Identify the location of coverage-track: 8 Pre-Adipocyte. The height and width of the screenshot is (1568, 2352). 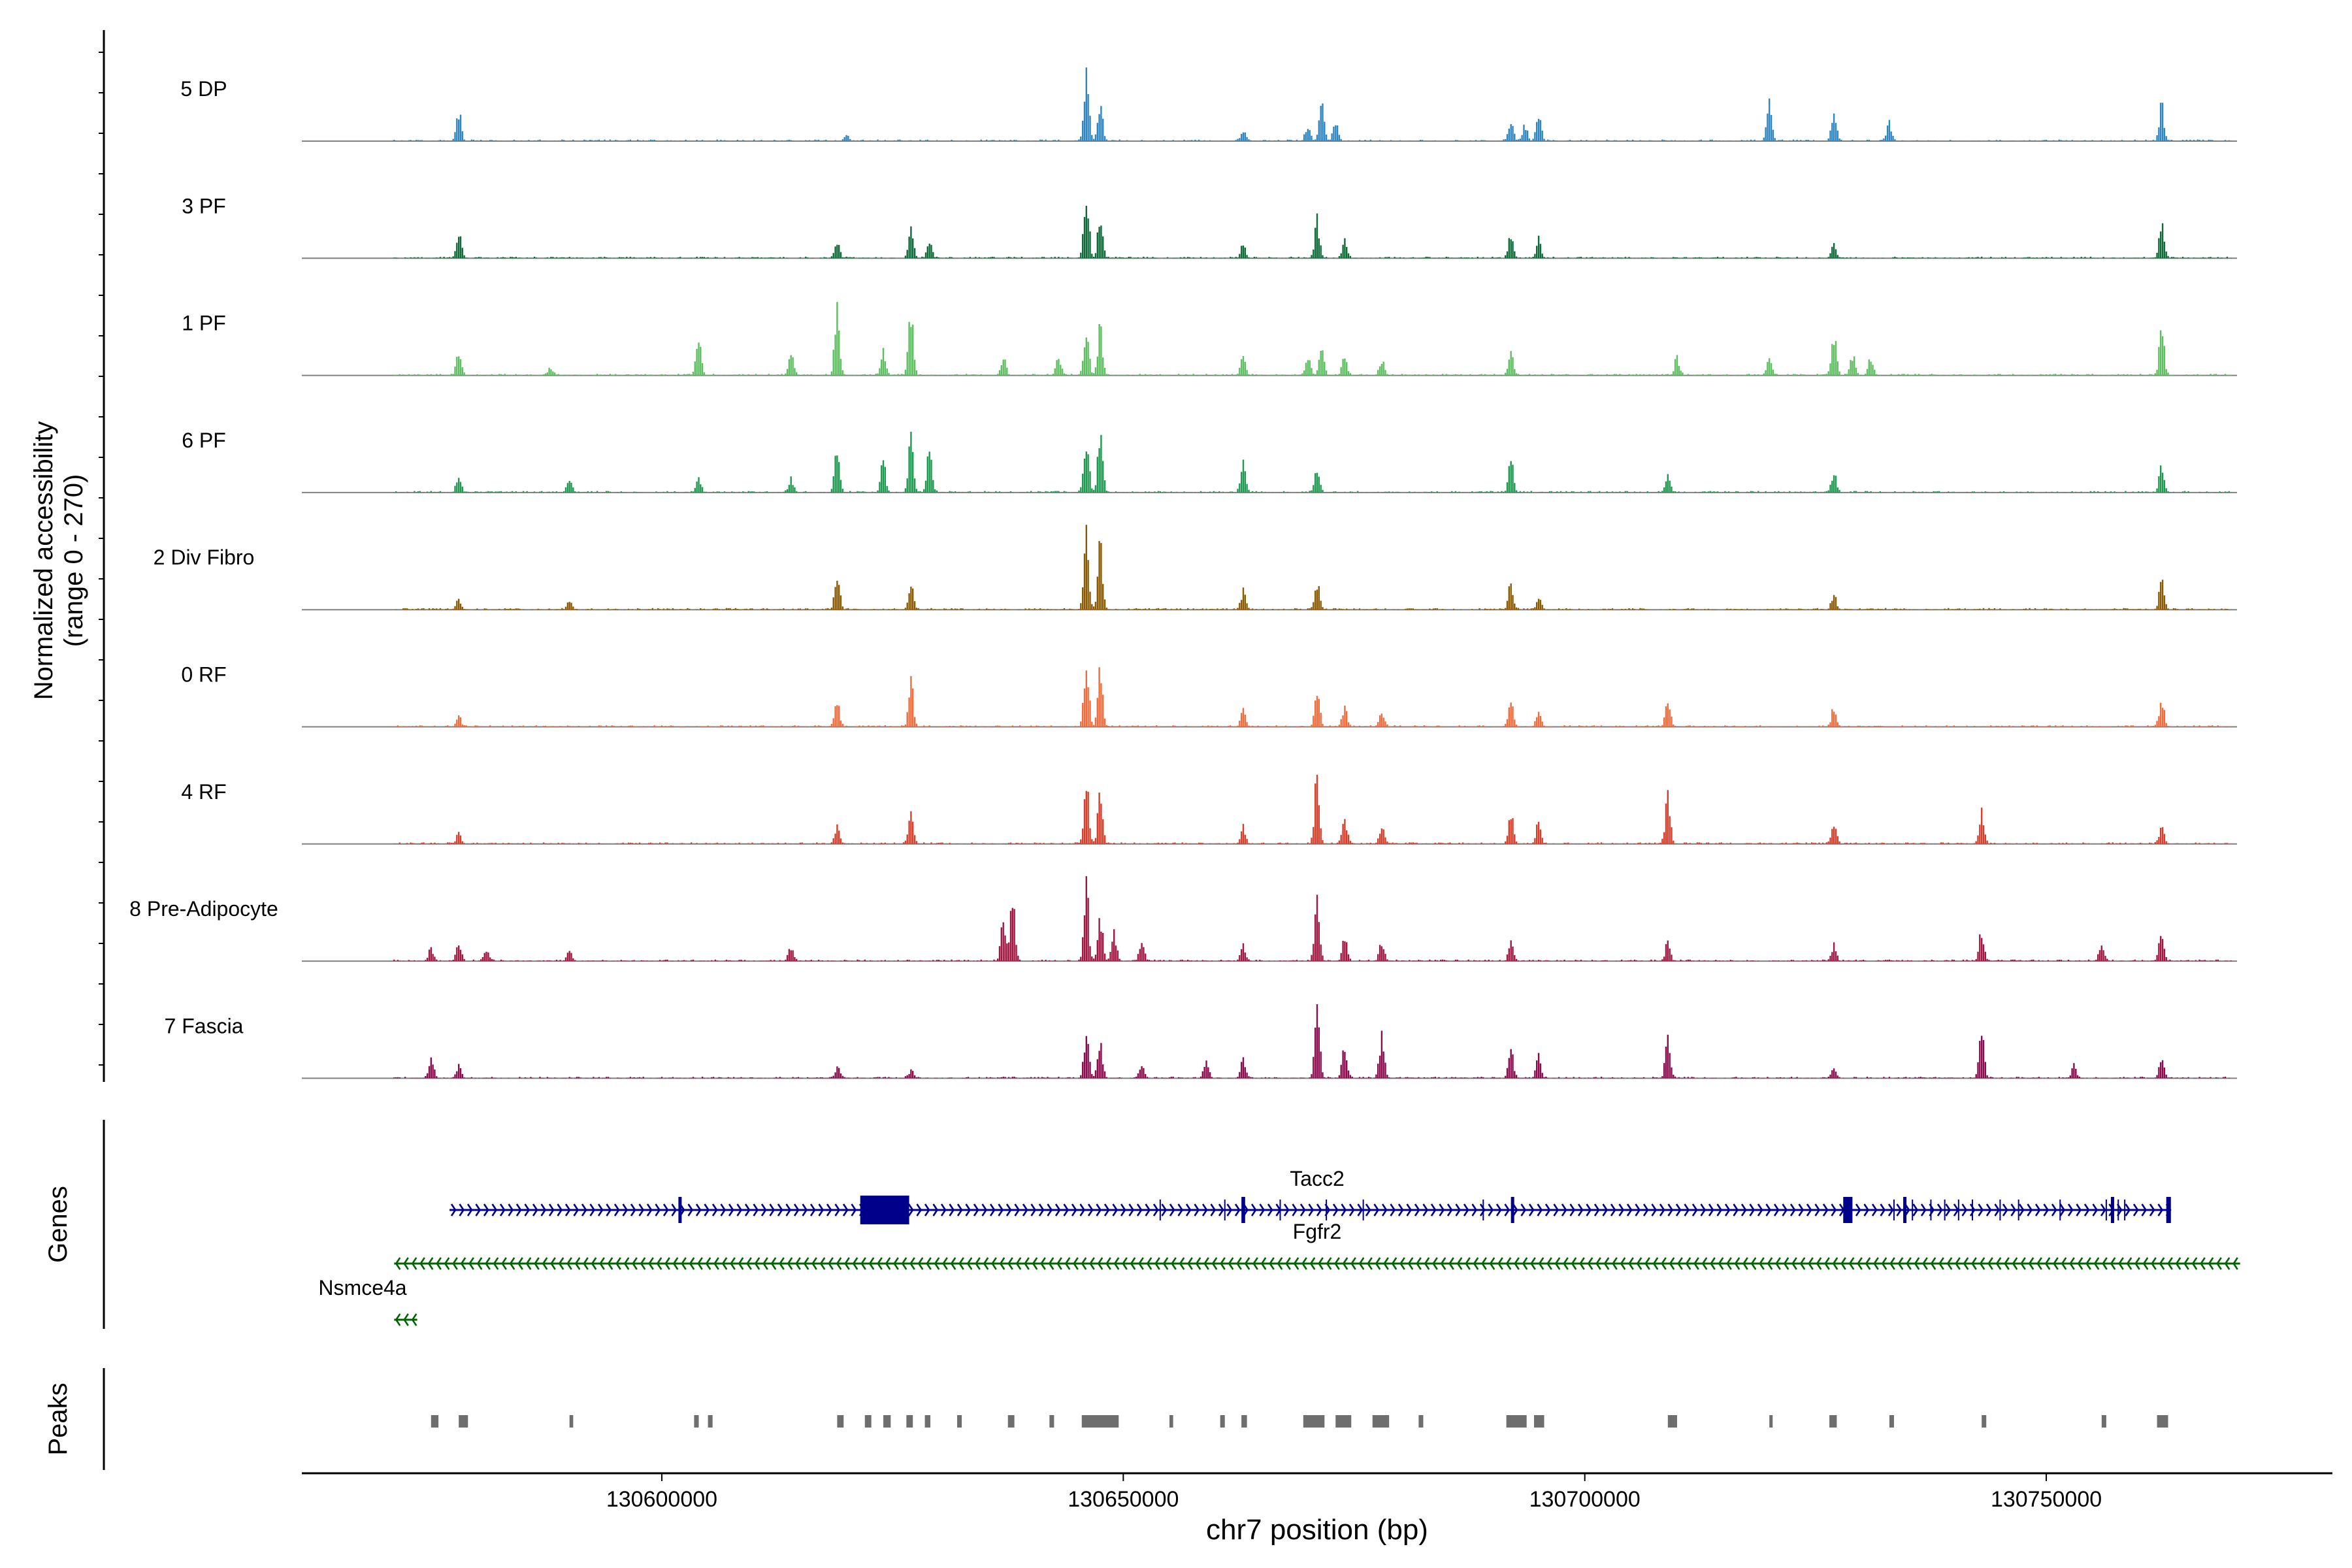
(1183, 919).